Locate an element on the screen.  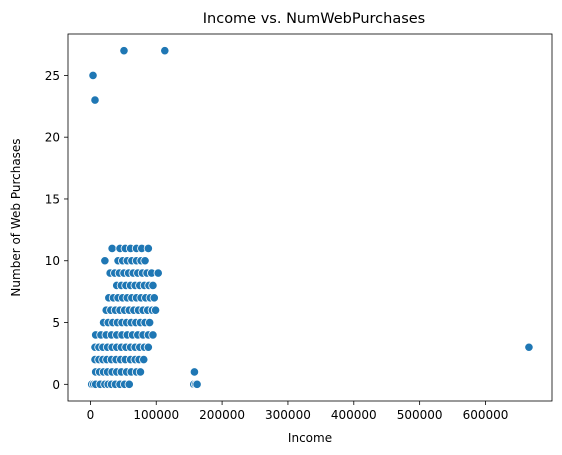
x-tick-label: 600000 is located at coordinates (486, 415).